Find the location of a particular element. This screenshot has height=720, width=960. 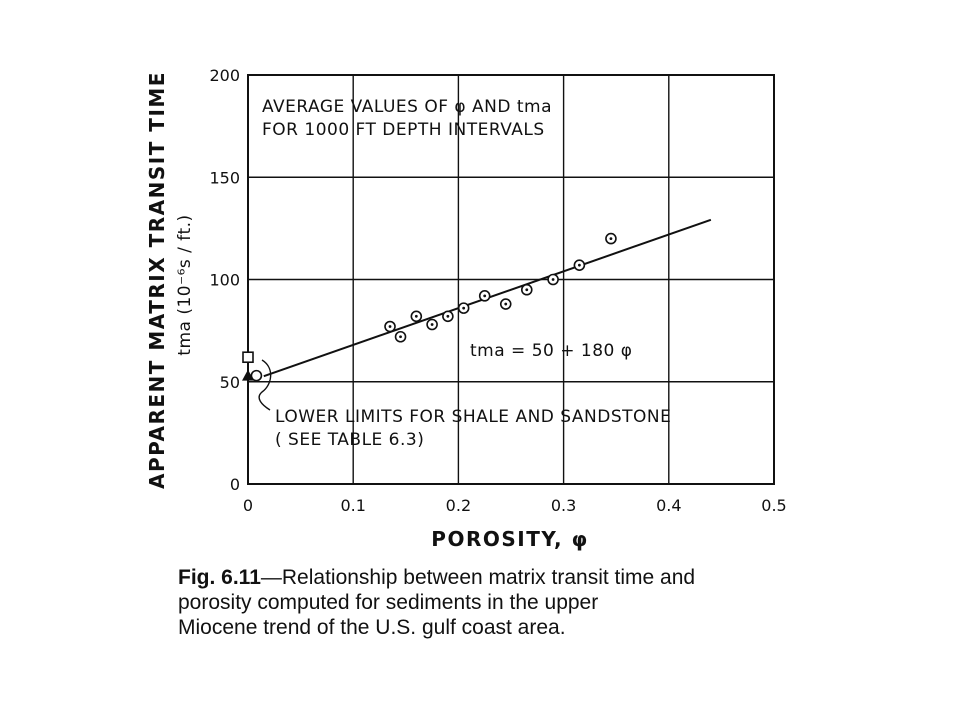

lower-limit-marker is located at coordinates (256, 375).